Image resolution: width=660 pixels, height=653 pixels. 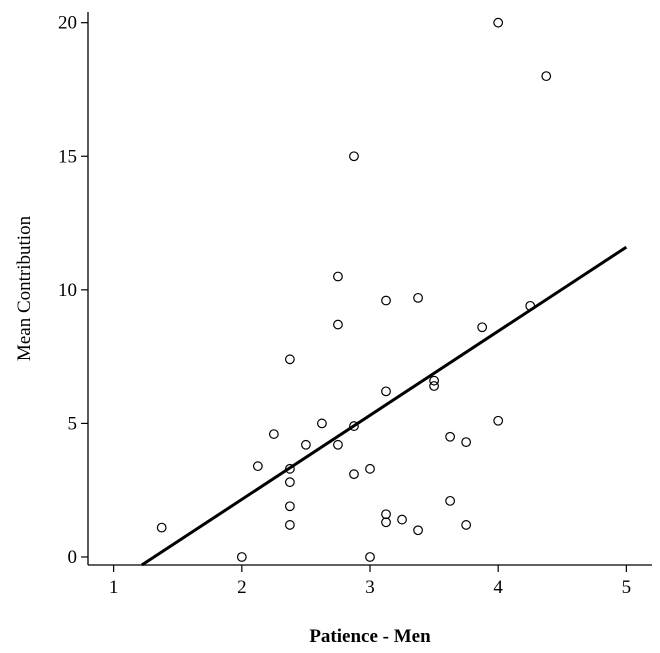 I want to click on x-tick-label: 2, so click(x=242, y=587).